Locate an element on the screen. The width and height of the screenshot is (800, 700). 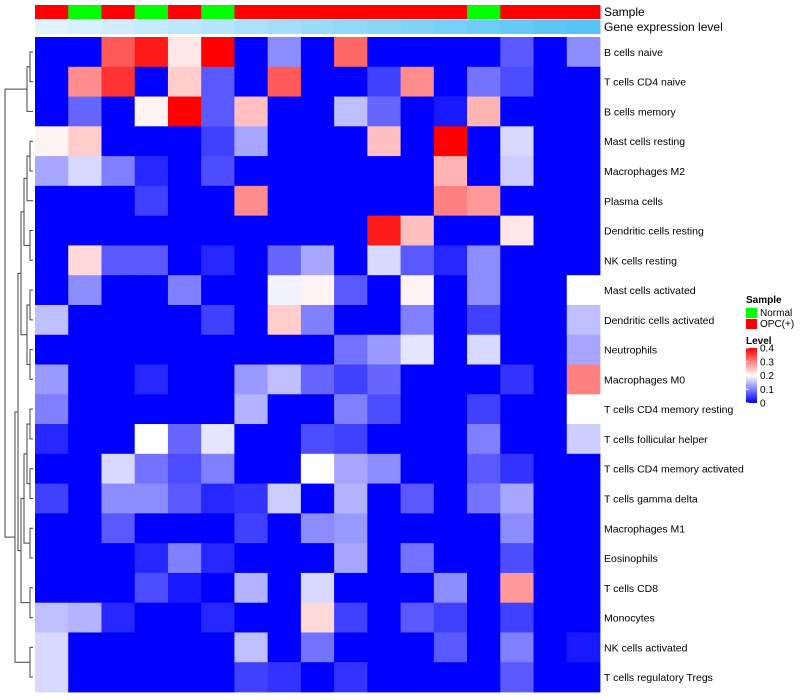
legend-opc-swatch is located at coordinates (751, 324).